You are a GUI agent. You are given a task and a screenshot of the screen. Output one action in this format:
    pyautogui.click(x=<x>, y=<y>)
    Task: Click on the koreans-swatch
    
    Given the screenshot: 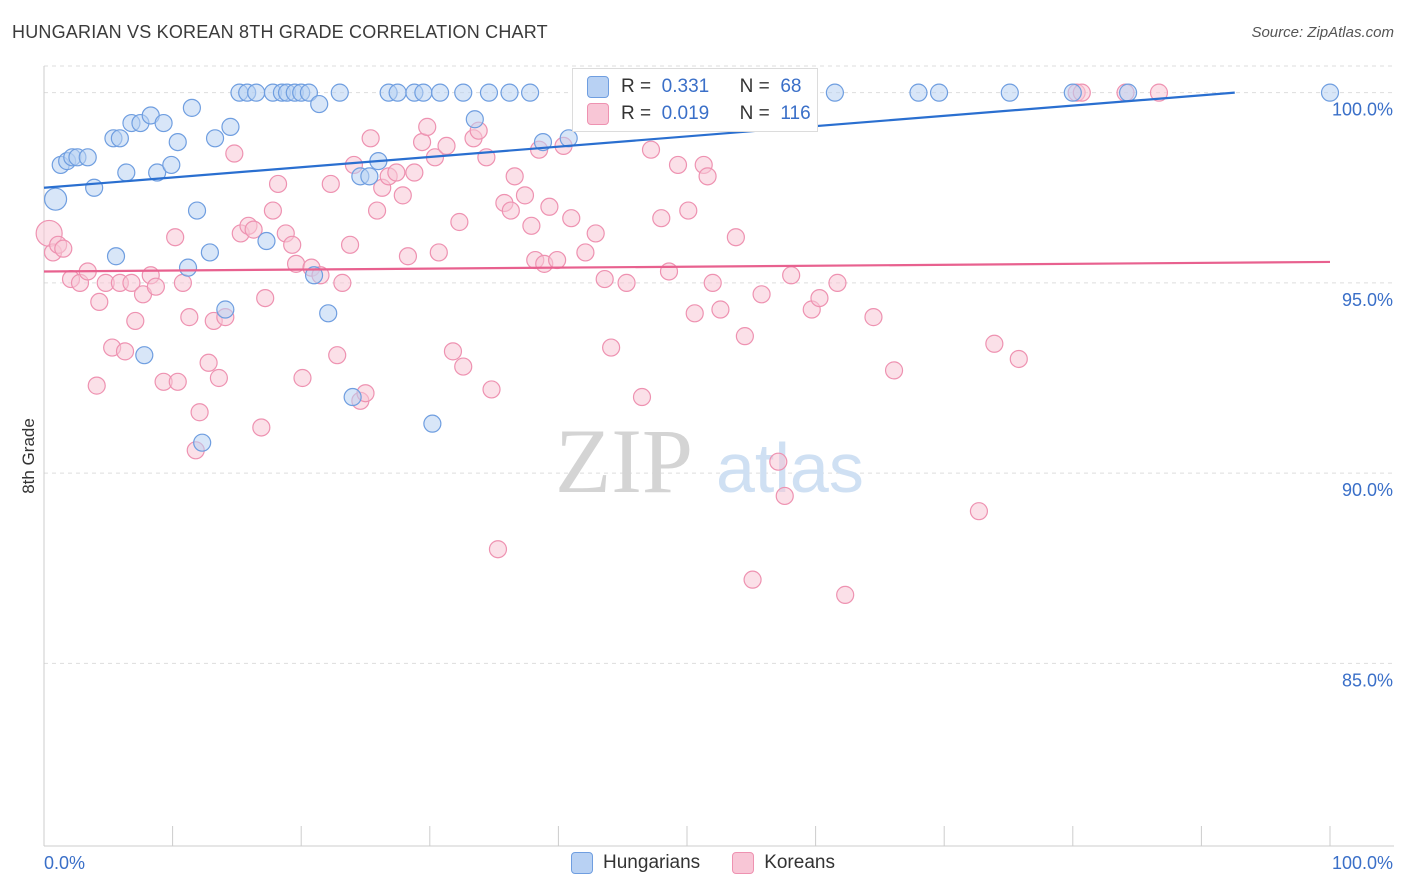 What is the action you would take?
    pyautogui.click(x=598, y=114)
    